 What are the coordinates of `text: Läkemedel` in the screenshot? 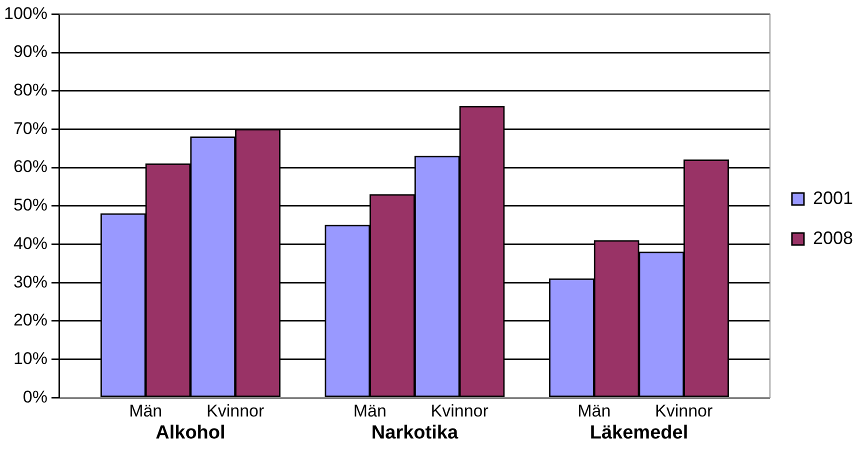 It's located at (639, 433).